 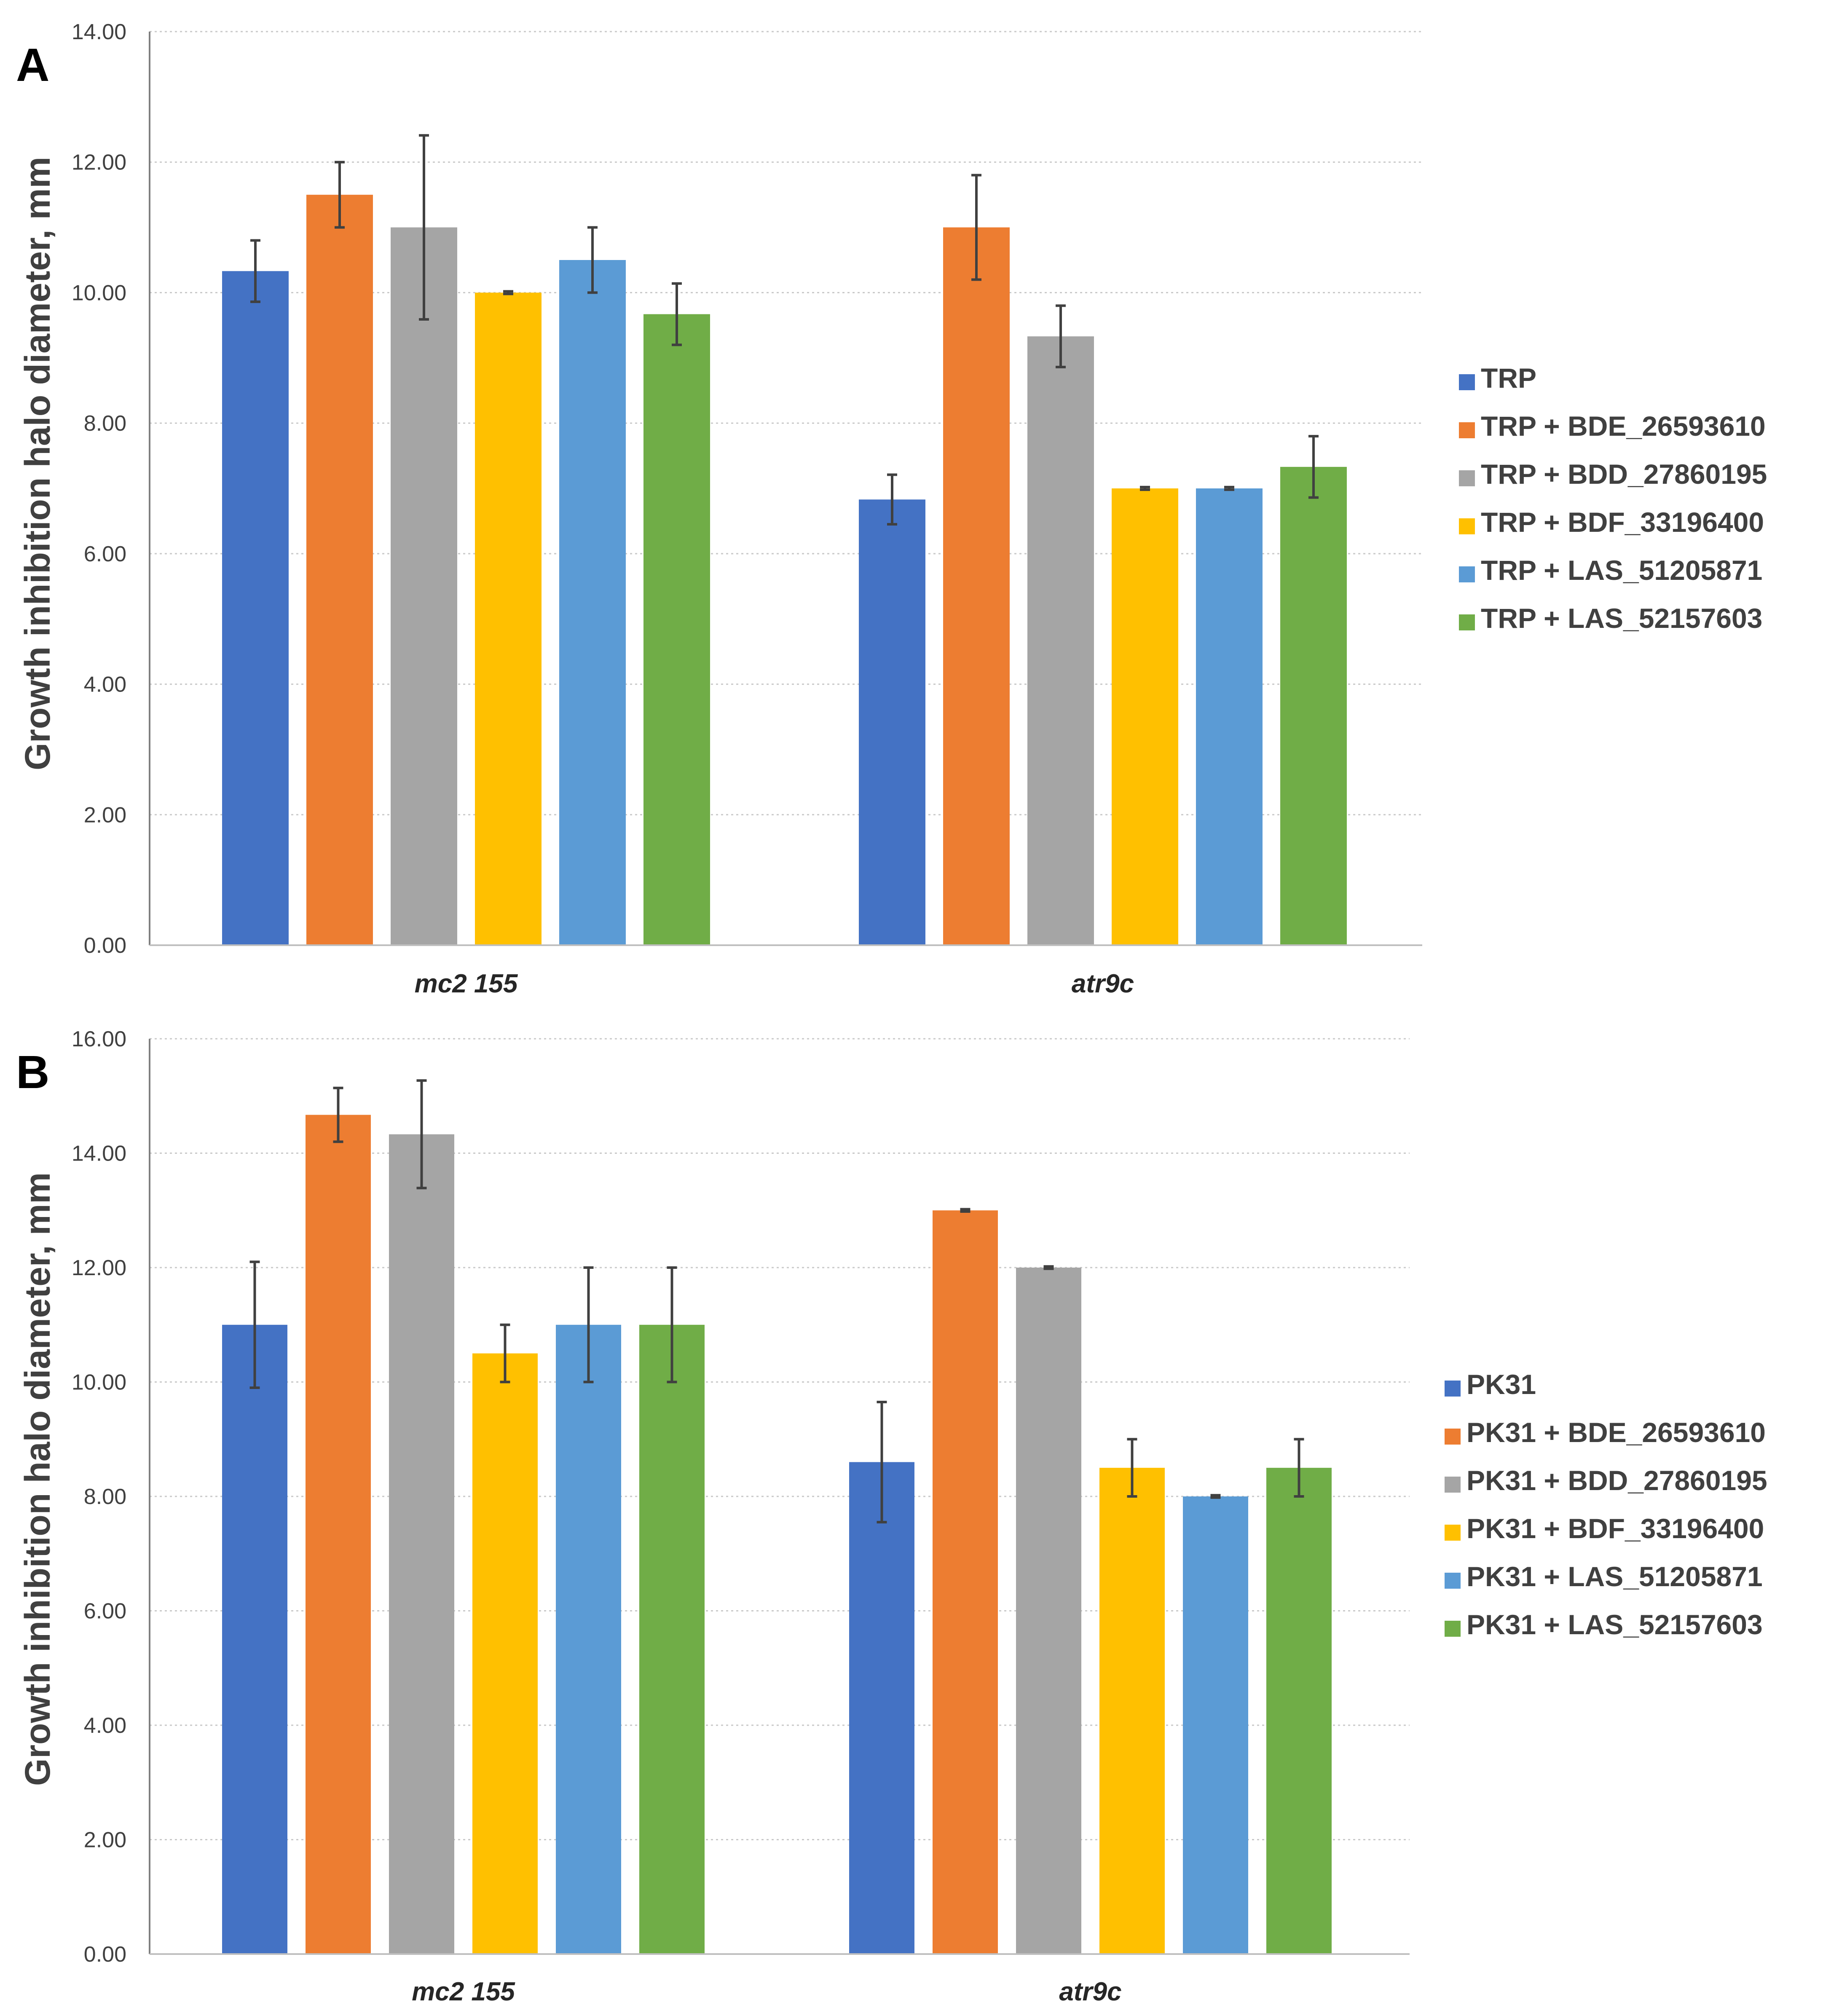 I want to click on panel-a-y-tick-label: 0.00, so click(x=105, y=945).